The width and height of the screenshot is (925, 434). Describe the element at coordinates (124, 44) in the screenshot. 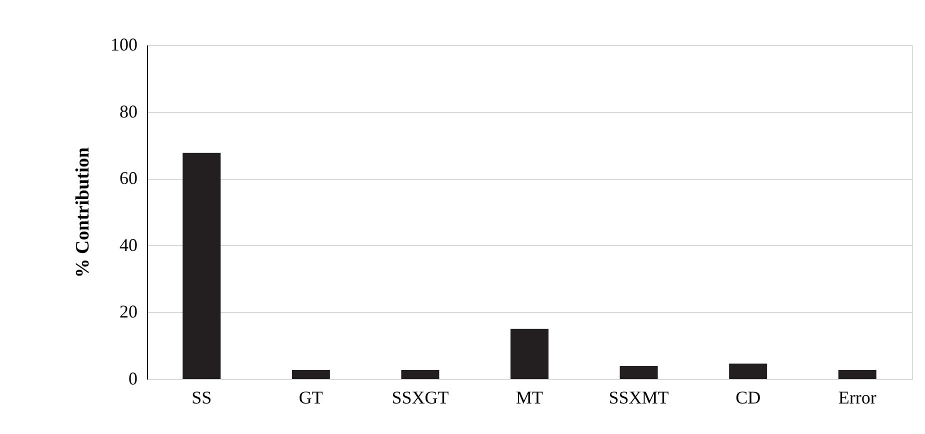

I see `y-tick-label: 100` at that location.